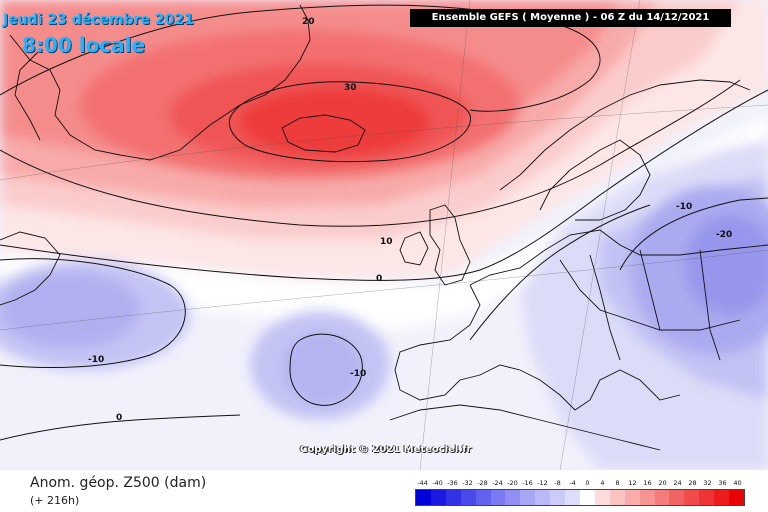 This screenshot has width=768, height=512. I want to click on legend-tick: -32, so click(467, 483).